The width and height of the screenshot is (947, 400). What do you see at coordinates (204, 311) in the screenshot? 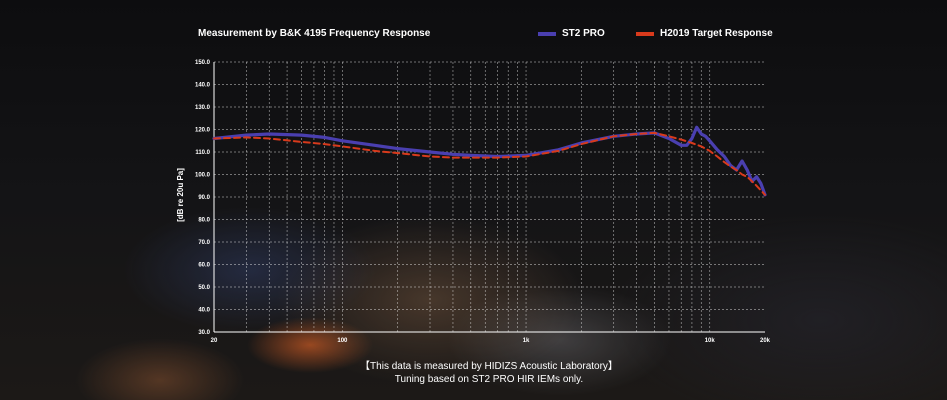
I see `y-tick-label: 40.0` at bounding box center [204, 311].